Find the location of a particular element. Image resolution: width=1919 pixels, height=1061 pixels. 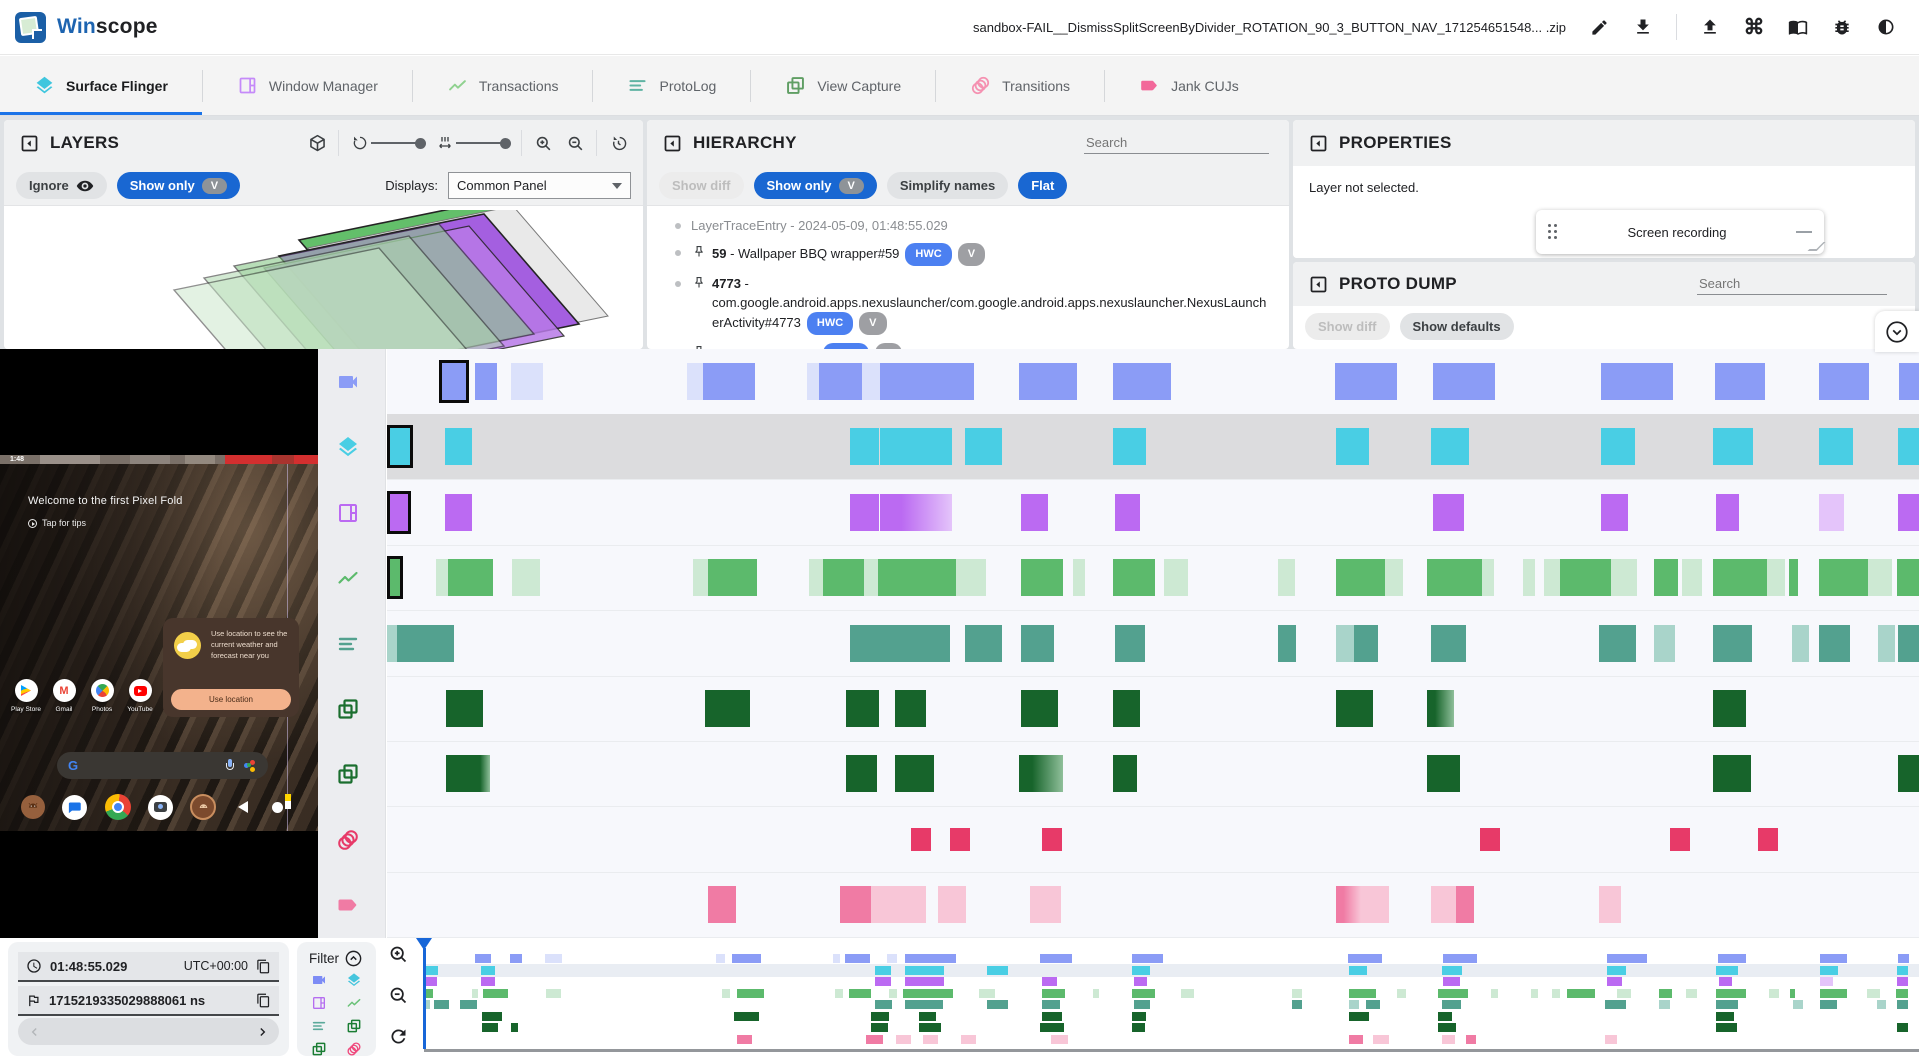

shortcuts-button: ⌘ is located at coordinates (1754, 27).